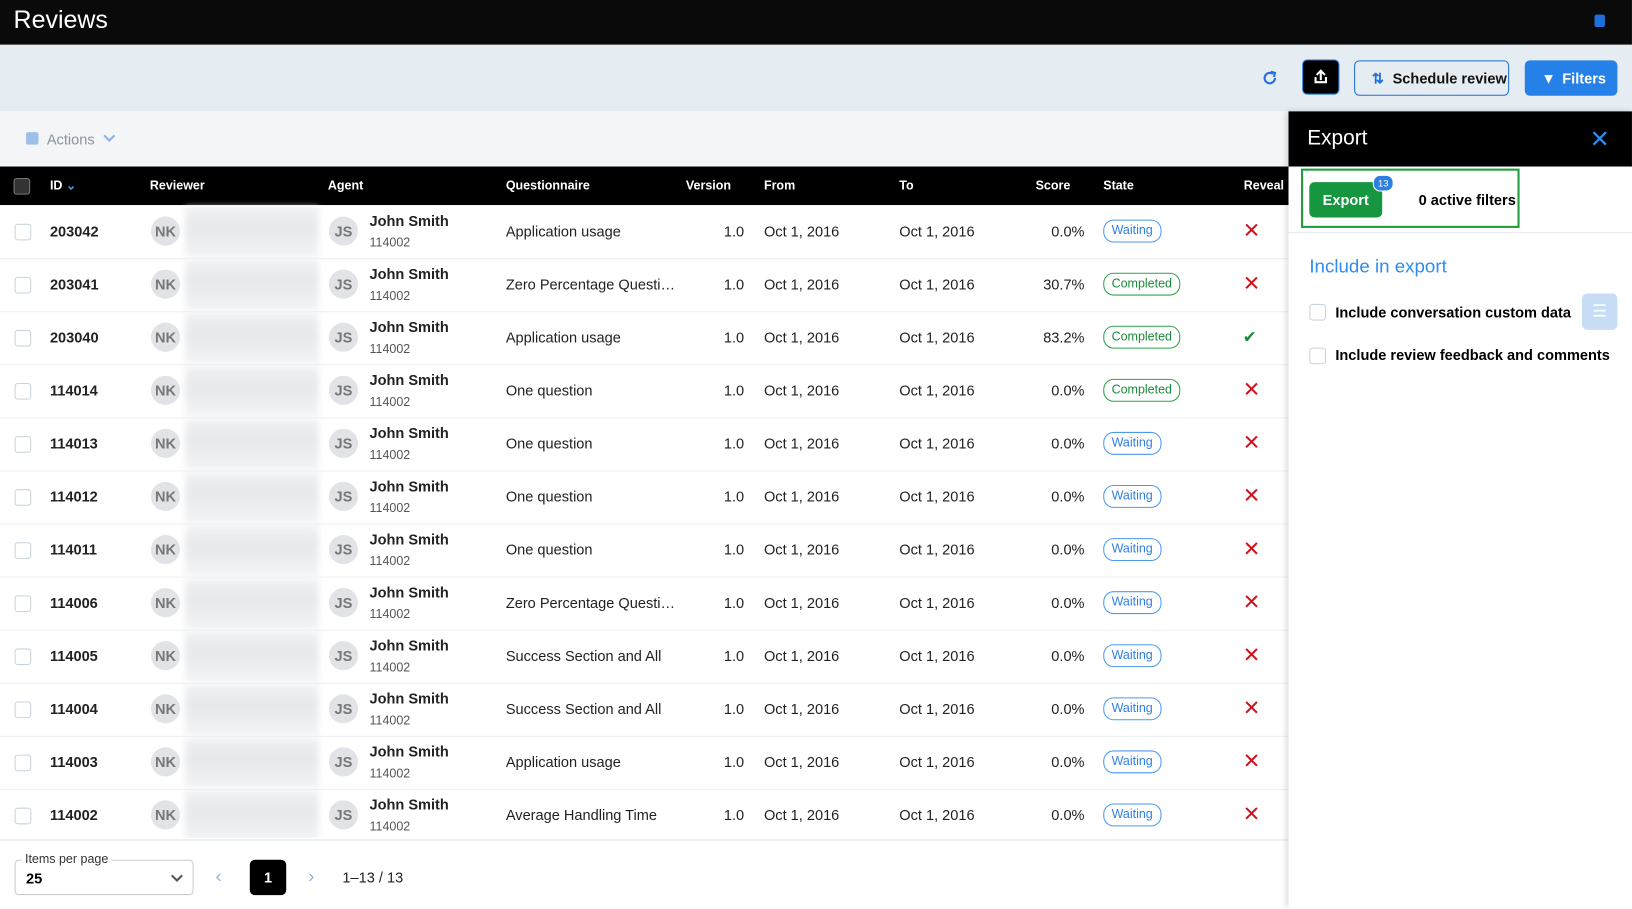 The height and width of the screenshot is (909, 1632). What do you see at coordinates (343, 549) in the screenshot?
I see `agent-avatar: JS` at bounding box center [343, 549].